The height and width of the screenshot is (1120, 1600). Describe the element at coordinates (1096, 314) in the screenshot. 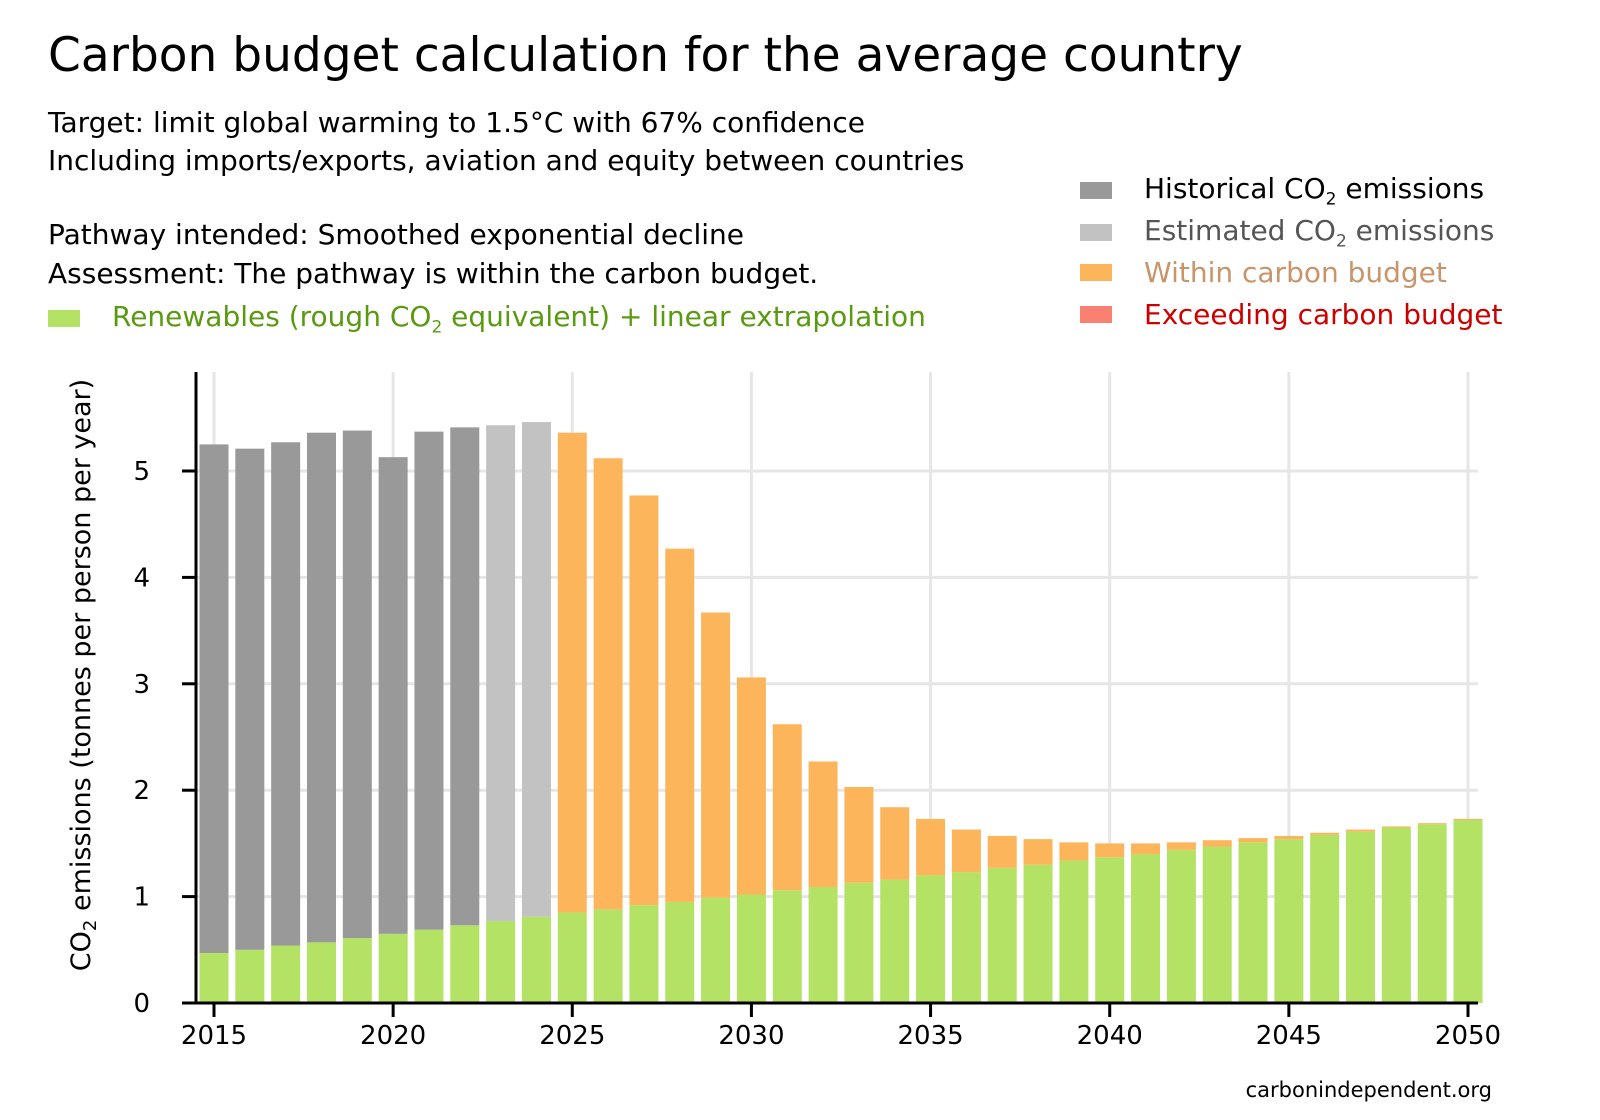

I see `legend-swatch-exceeding` at that location.